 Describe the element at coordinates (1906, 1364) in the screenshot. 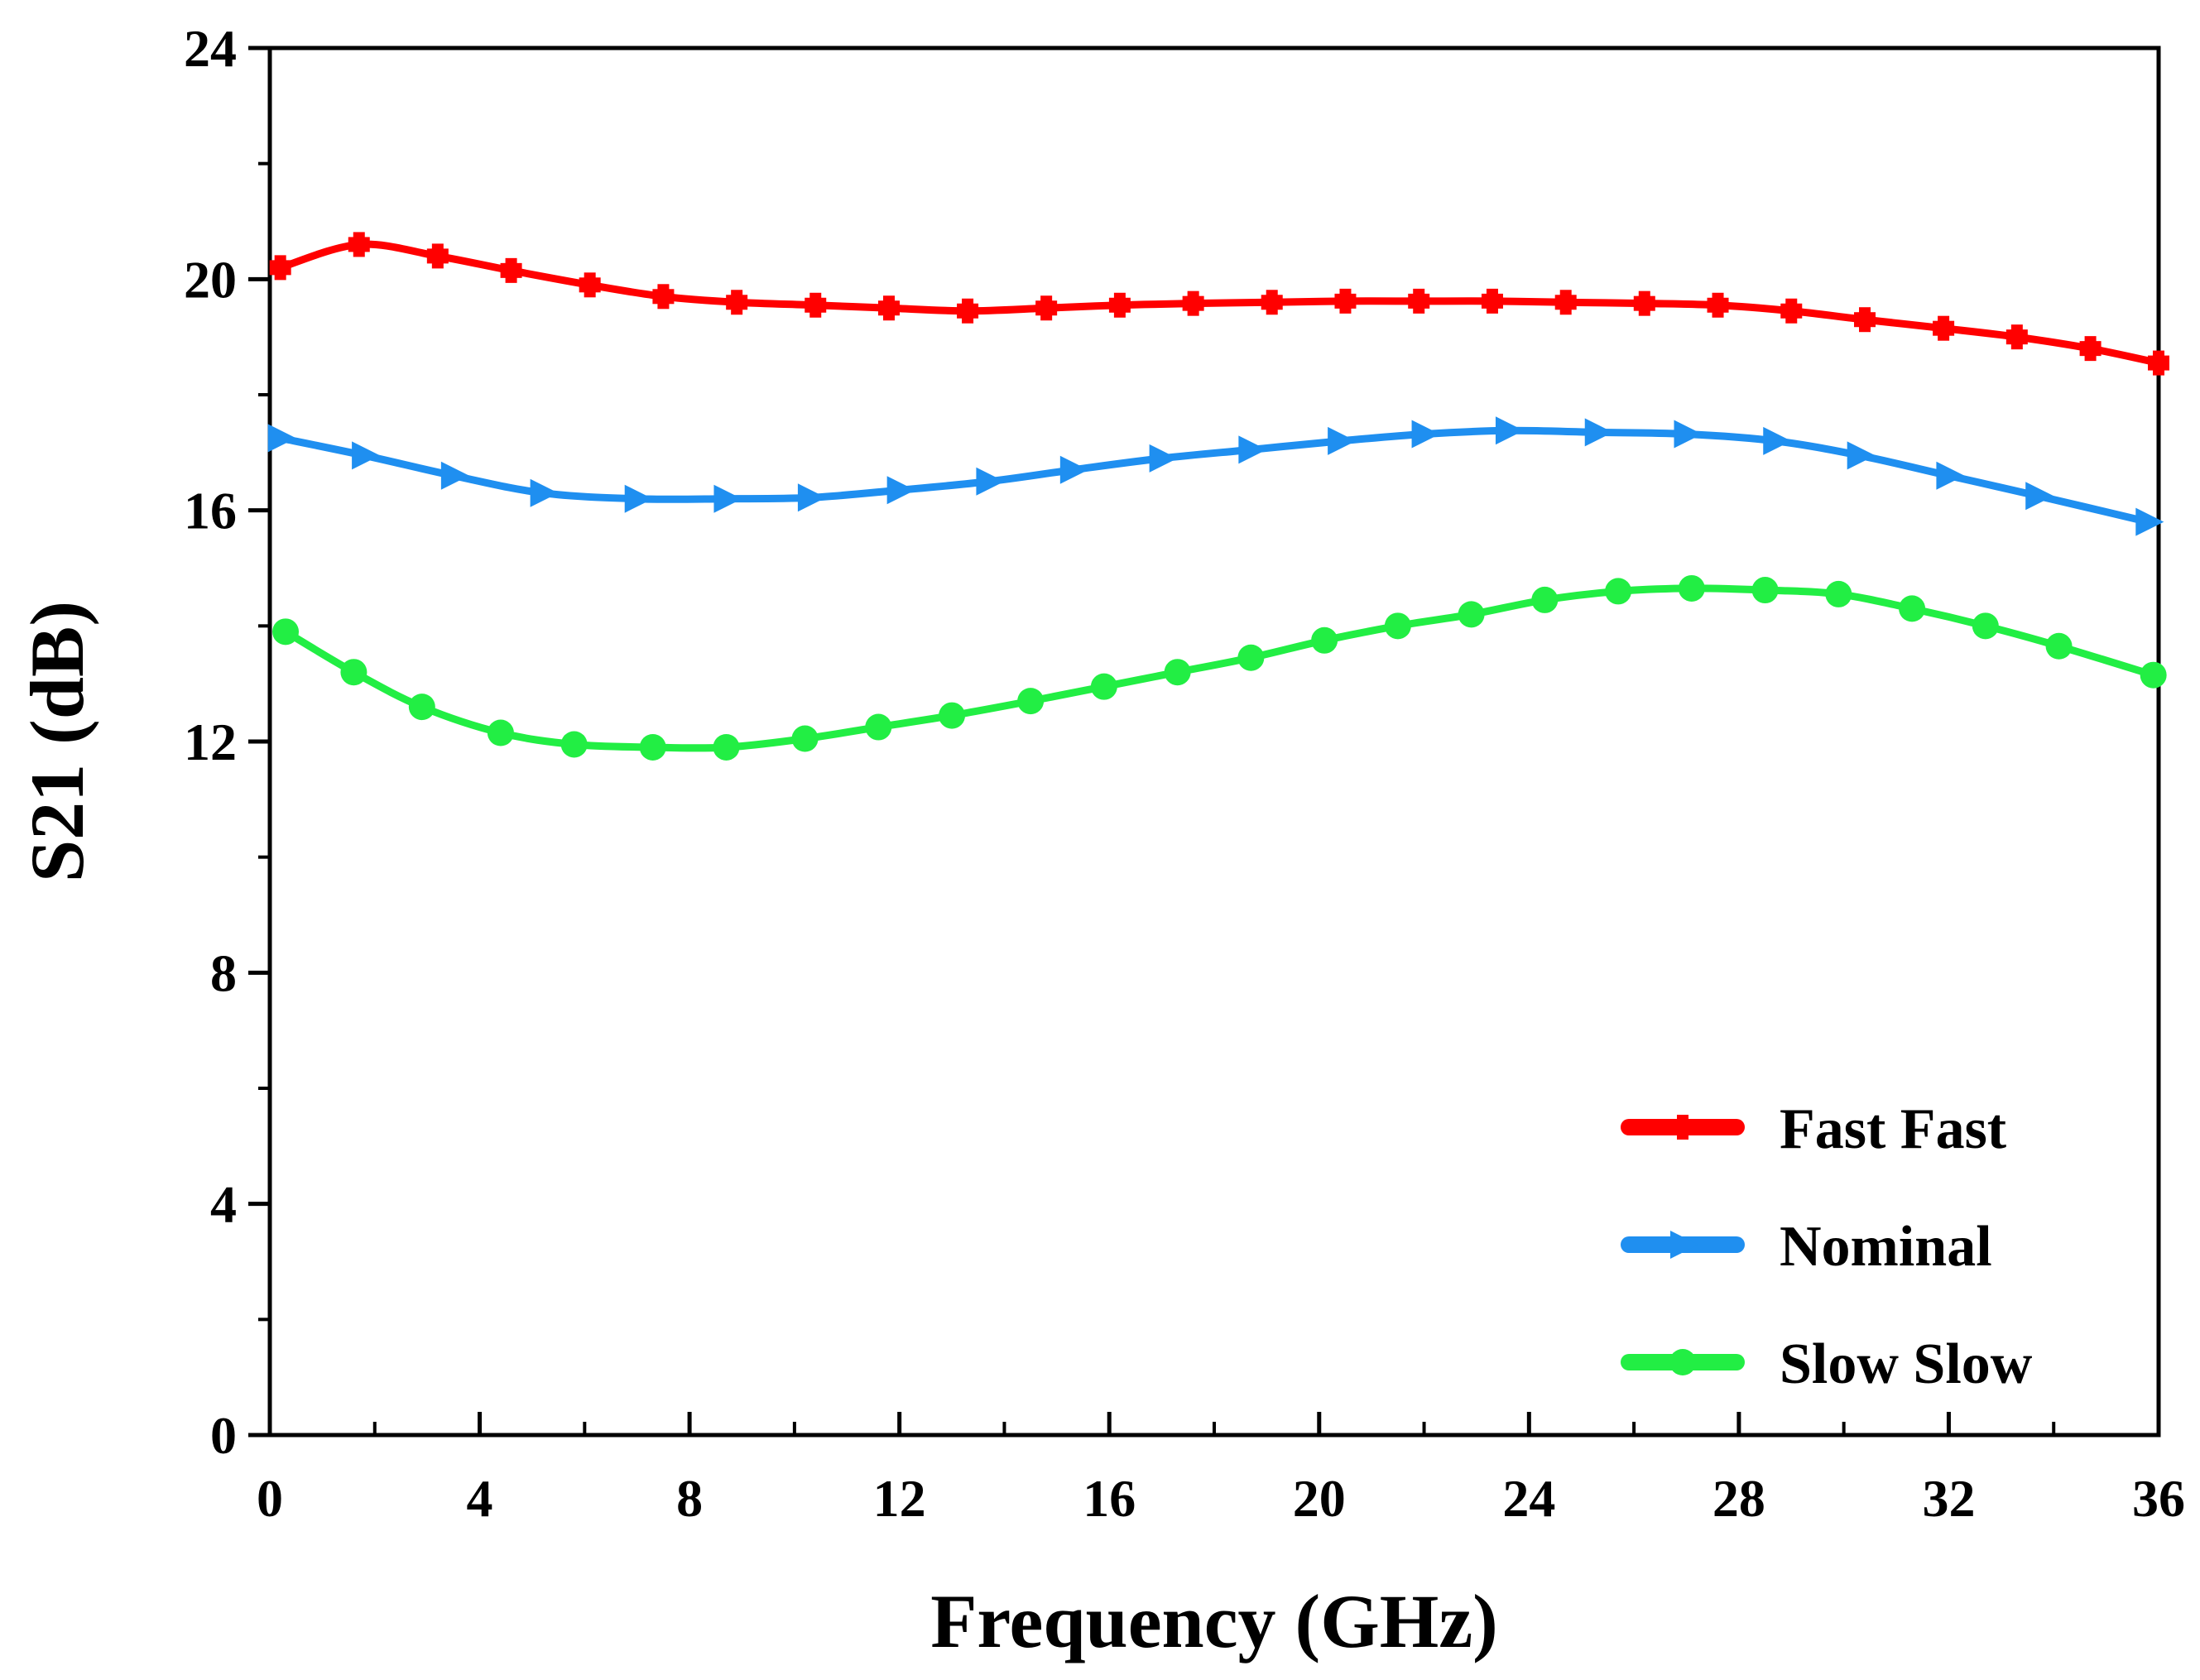

I see `legend-label-slow-slow: Slow Slow` at that location.